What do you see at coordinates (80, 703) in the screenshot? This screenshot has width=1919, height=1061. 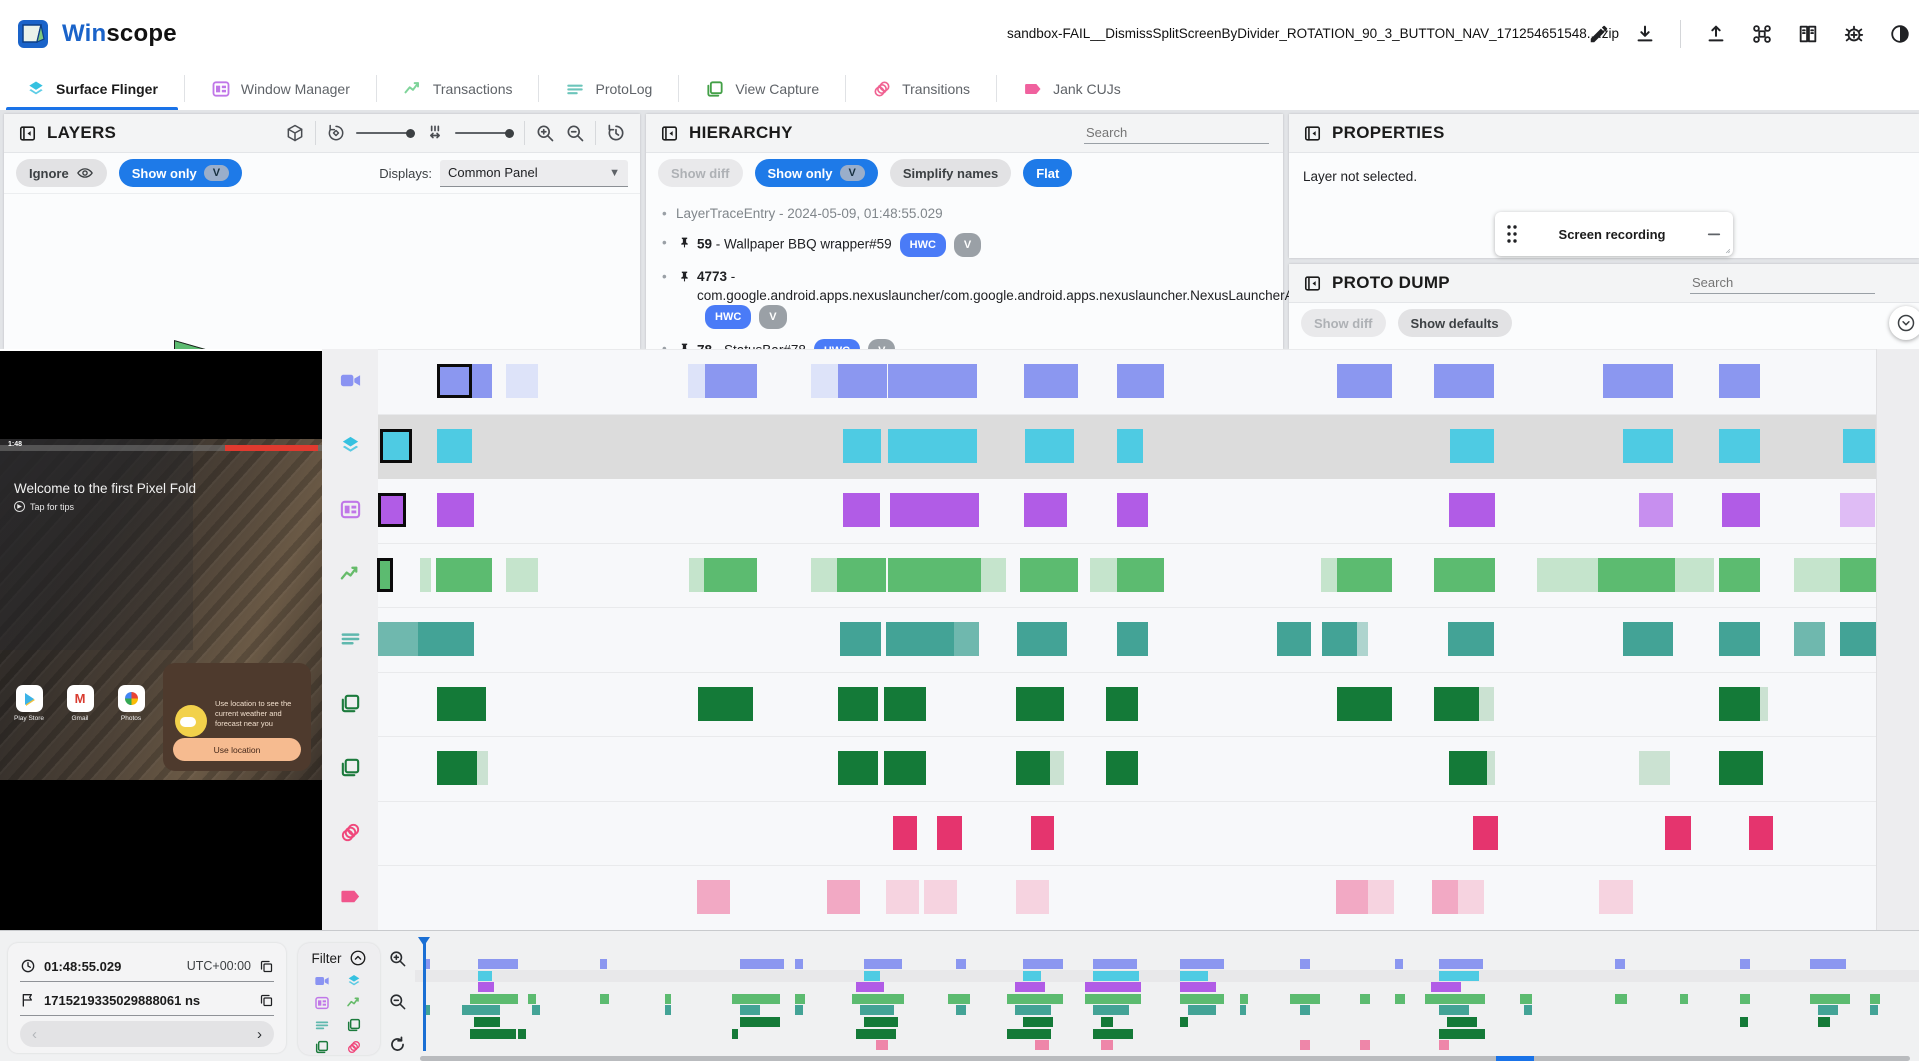 I see `app-shortcut: M Gmail` at bounding box center [80, 703].